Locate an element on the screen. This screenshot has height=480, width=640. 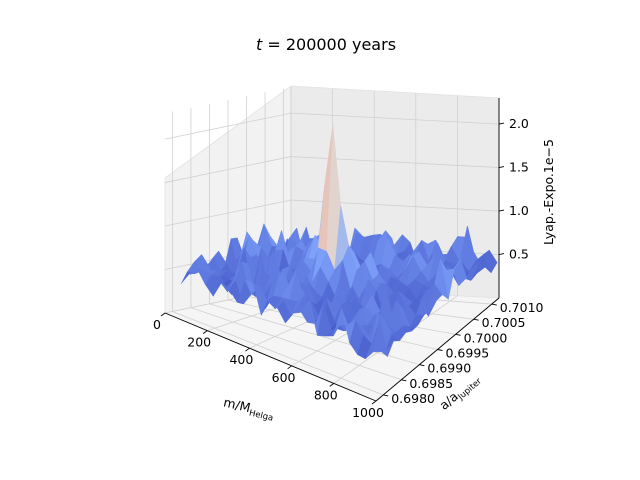
z-tick-label: 0.5 is located at coordinates (519, 254).